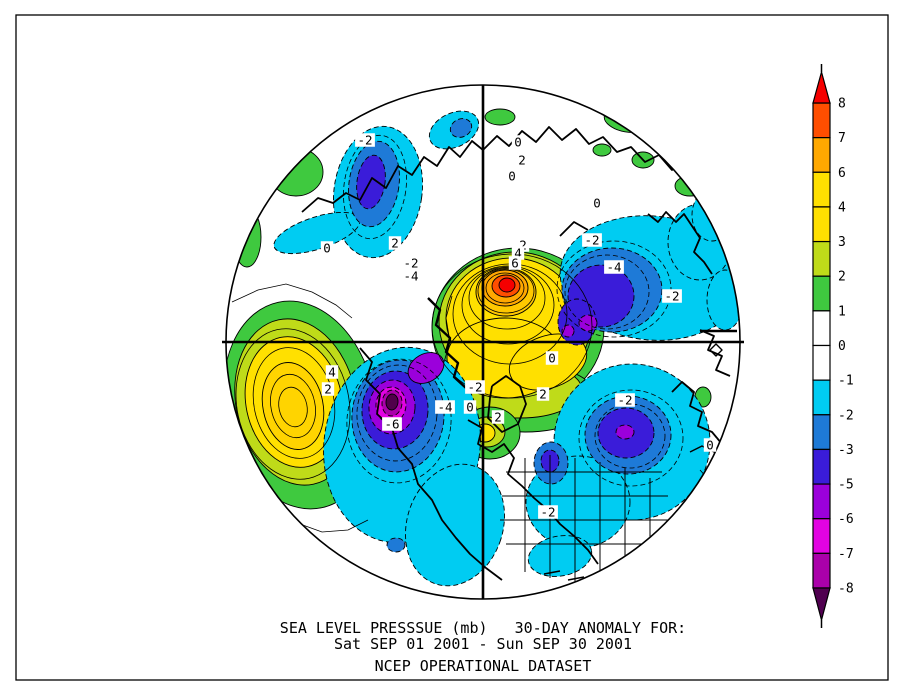 The width and height of the screenshot is (904, 699). I want to click on colorbar-tick-label: -5, so click(846, 485).